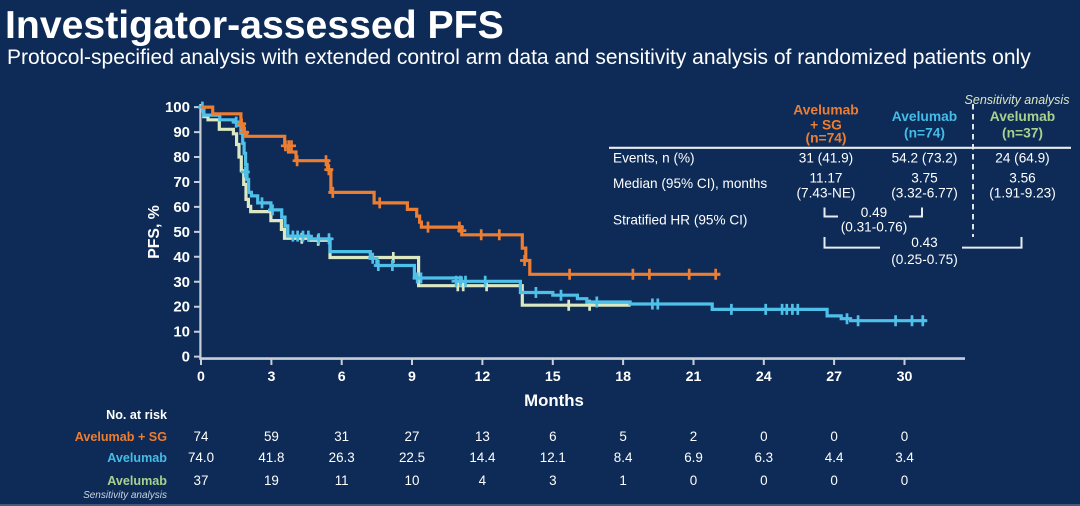 This screenshot has height=506, width=1080. I want to click on svg-text: 11, so click(342, 480).